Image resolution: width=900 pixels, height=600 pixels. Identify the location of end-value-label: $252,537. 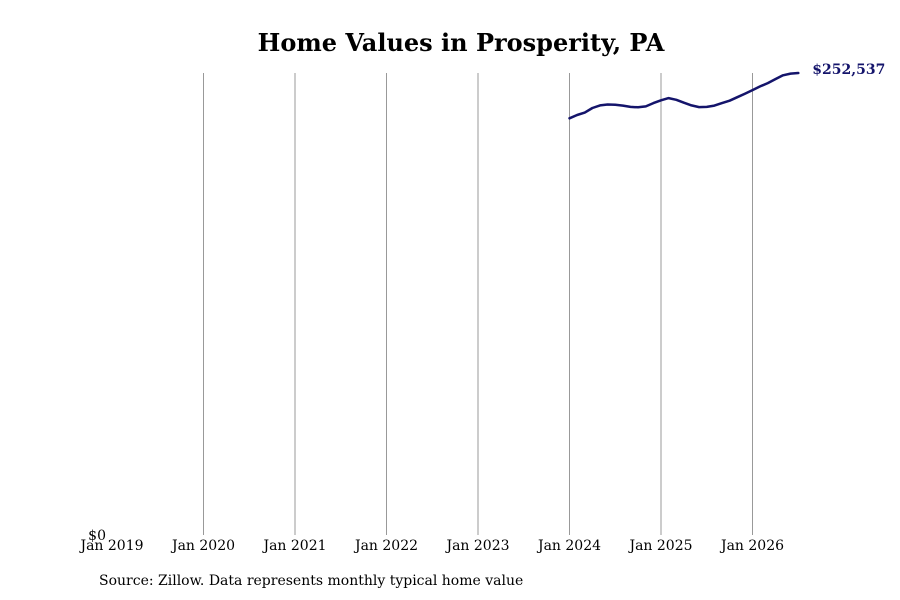
(848, 70).